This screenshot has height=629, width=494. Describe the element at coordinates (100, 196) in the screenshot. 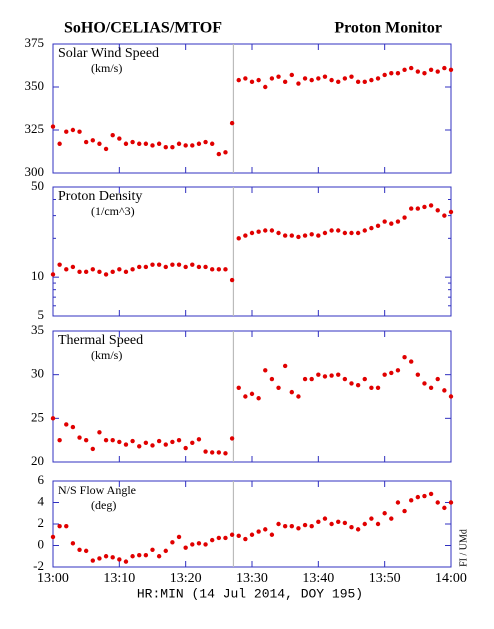

I see `panel-label: Proton Density` at that location.